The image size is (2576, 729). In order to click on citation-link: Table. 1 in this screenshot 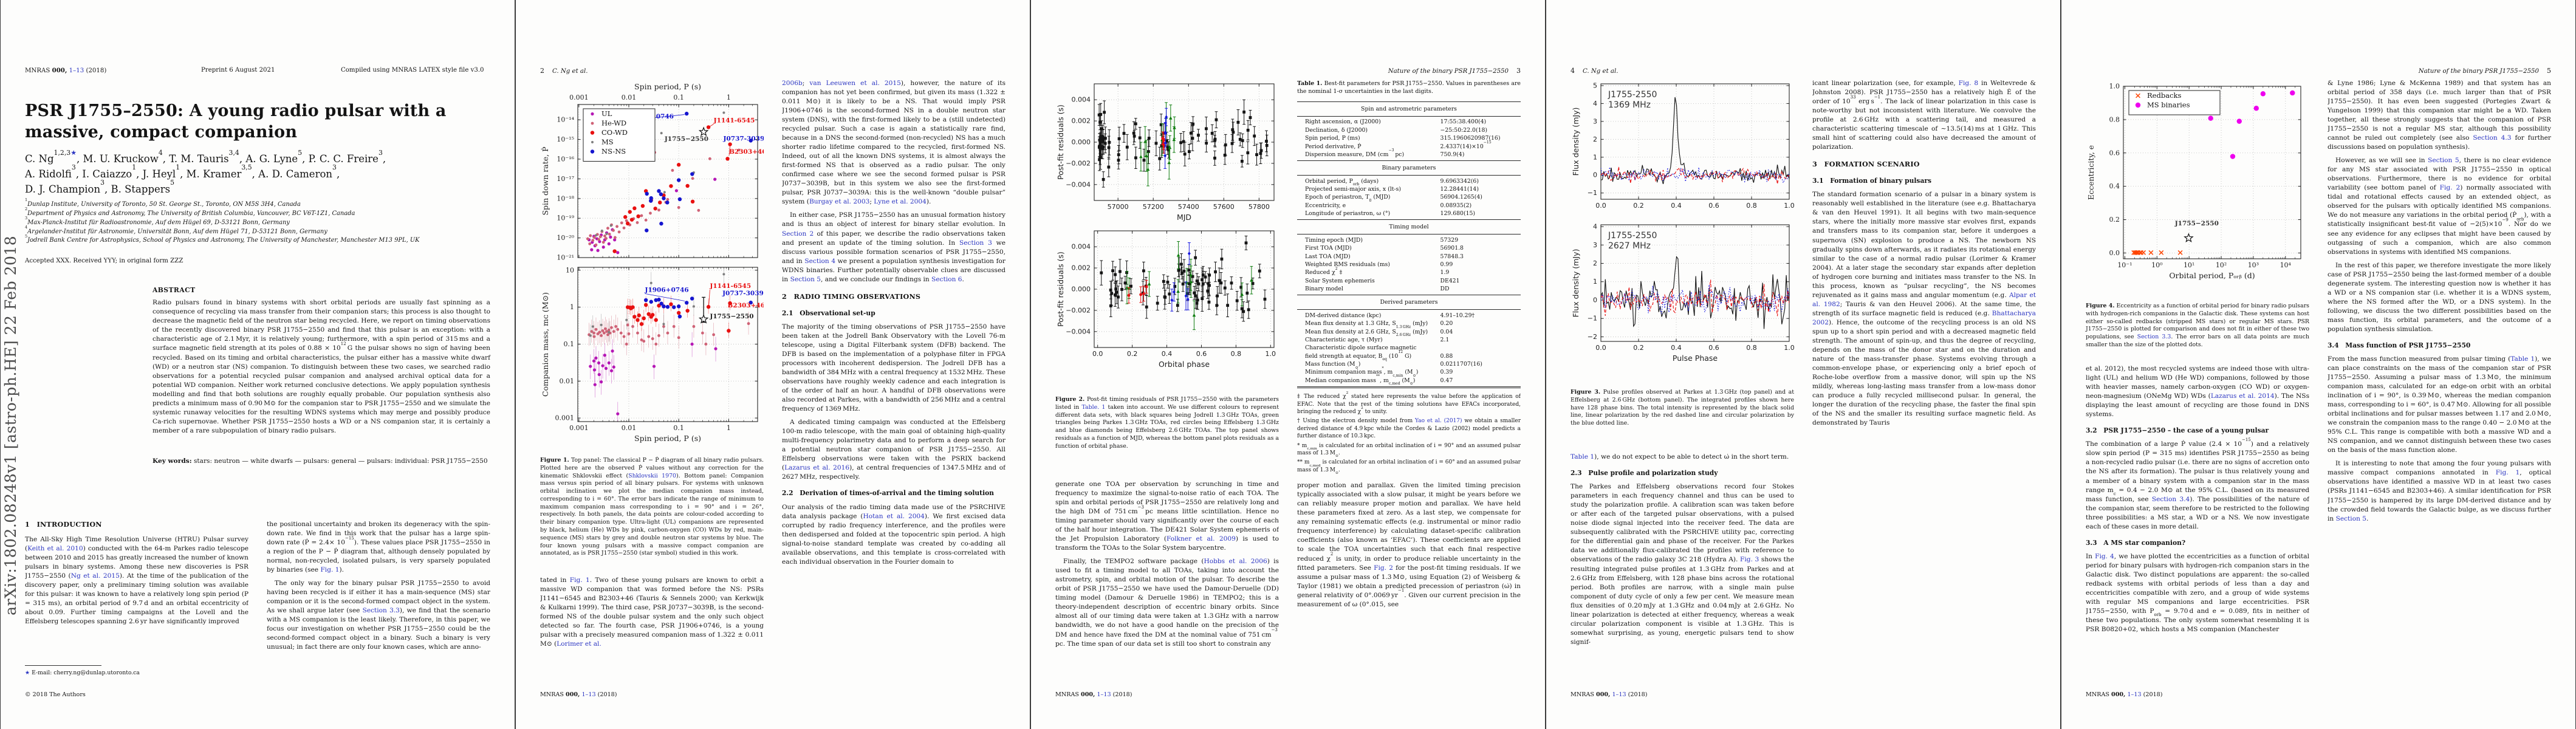, I will do `click(1093, 407)`.